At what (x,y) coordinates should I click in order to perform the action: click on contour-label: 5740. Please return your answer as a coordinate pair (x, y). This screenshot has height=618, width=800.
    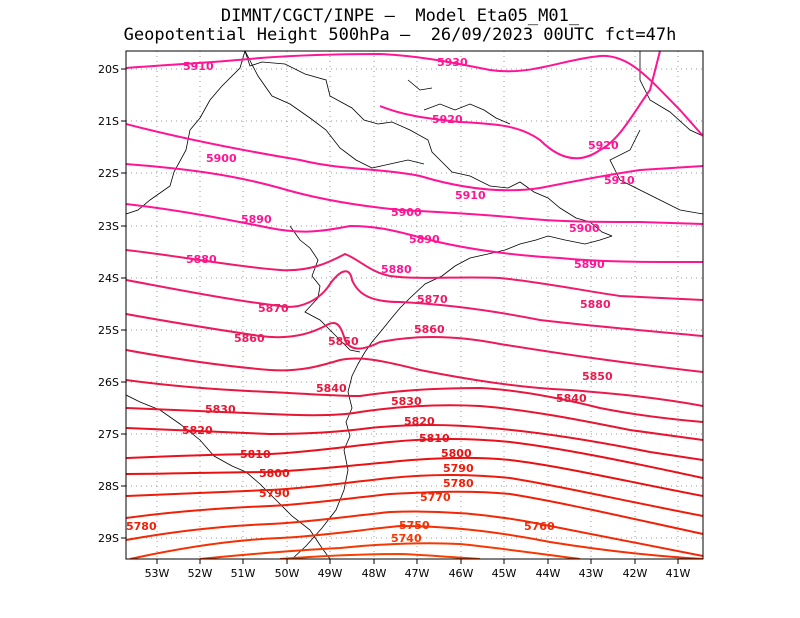
    Looking at the image, I should click on (406, 538).